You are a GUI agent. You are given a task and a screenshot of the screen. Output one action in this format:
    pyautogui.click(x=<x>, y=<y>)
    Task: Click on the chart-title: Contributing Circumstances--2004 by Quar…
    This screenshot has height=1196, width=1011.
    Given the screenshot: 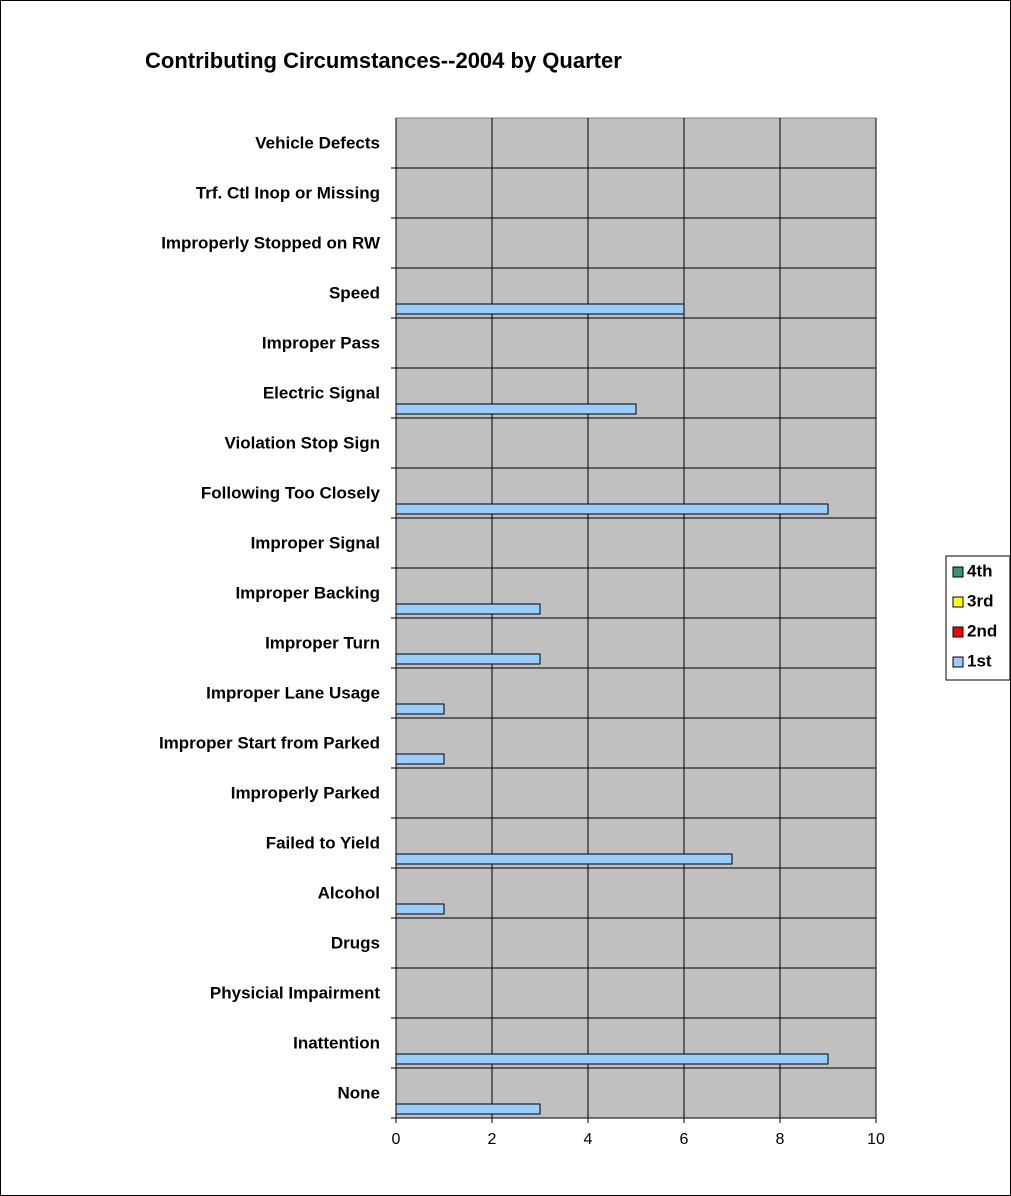 What is the action you would take?
    pyautogui.click(x=383, y=60)
    